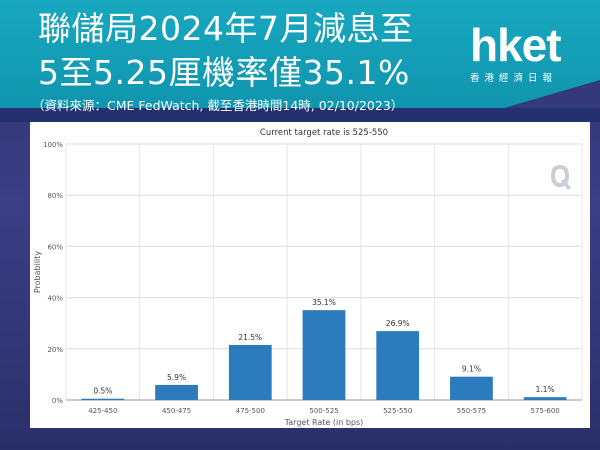 Image resolution: width=600 pixels, height=450 pixels. Describe the element at coordinates (545, 389) in the screenshot. I see `bar-value-label: 1.1%` at that location.